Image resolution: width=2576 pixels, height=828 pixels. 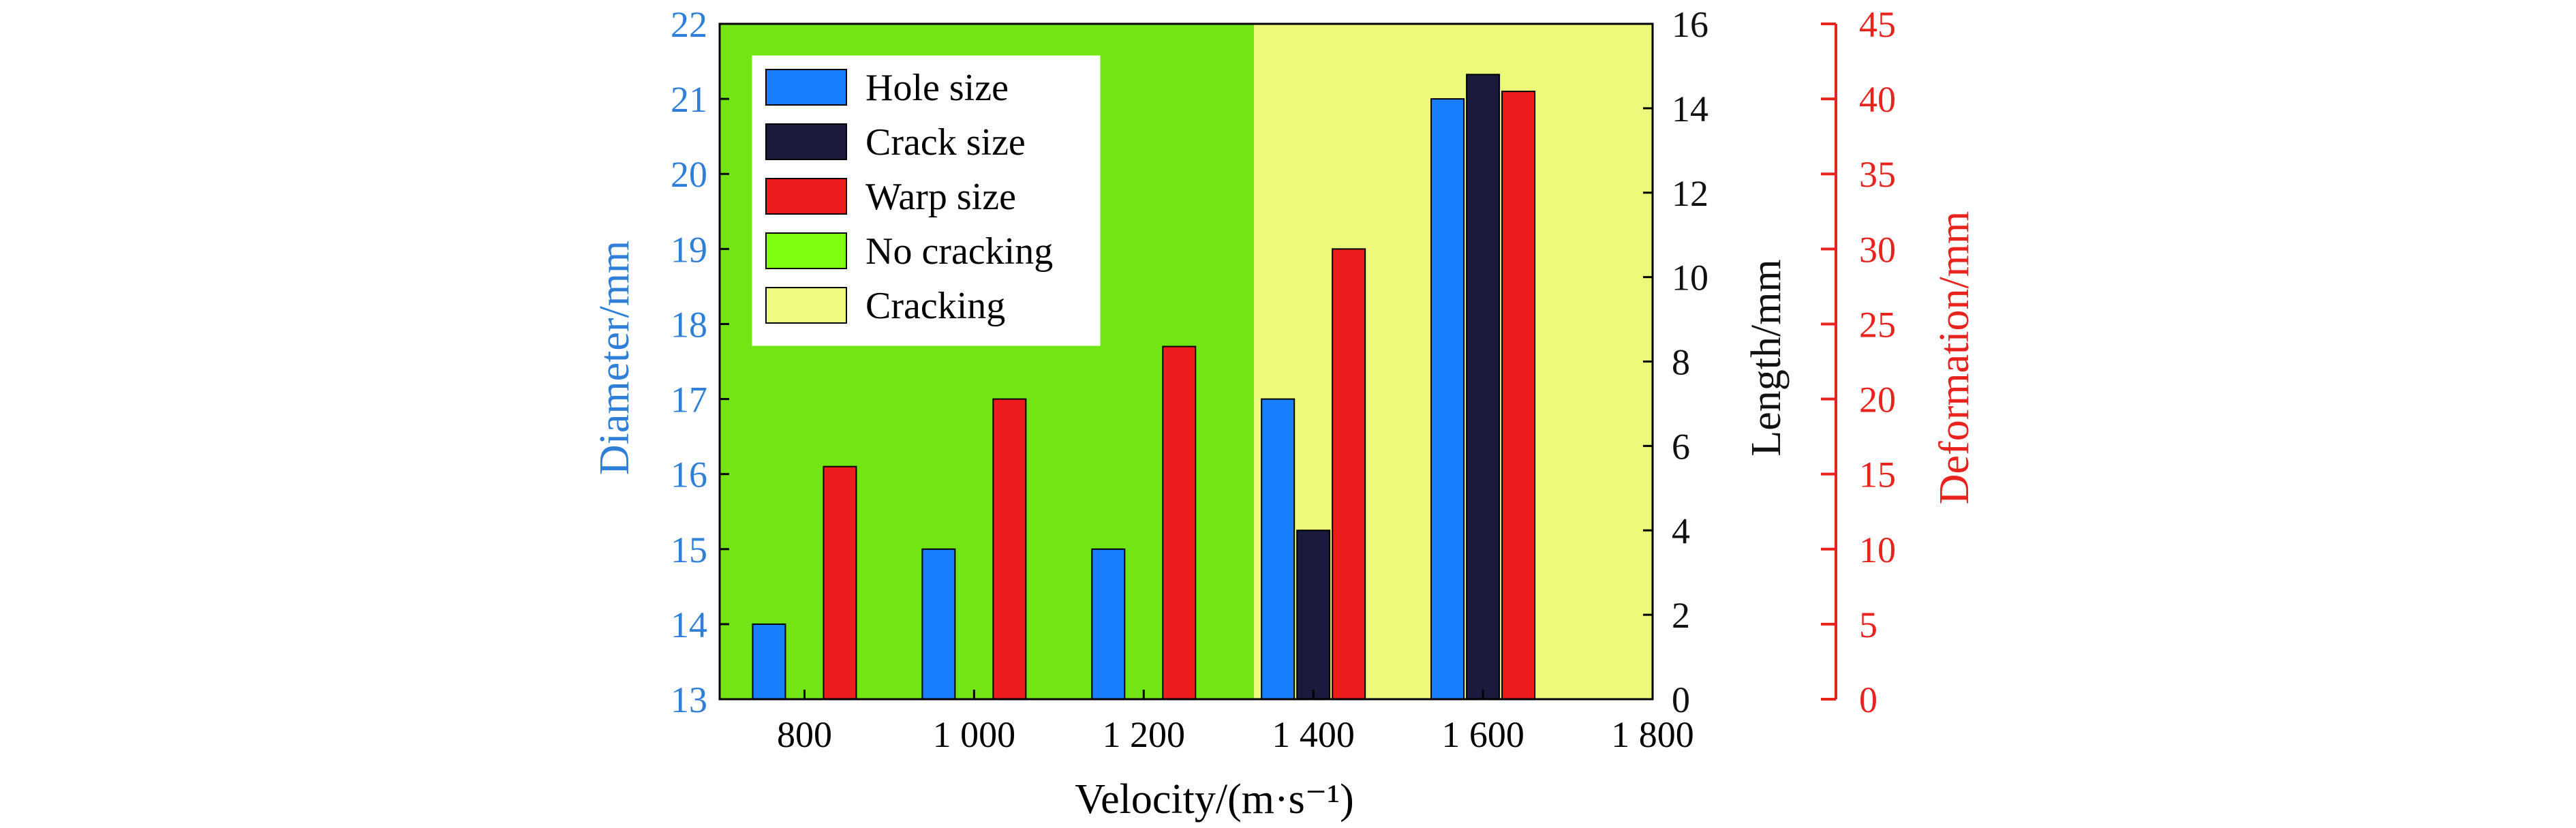 What do you see at coordinates (1652, 734) in the screenshot?
I see `x-tick-label: 1 800` at bounding box center [1652, 734].